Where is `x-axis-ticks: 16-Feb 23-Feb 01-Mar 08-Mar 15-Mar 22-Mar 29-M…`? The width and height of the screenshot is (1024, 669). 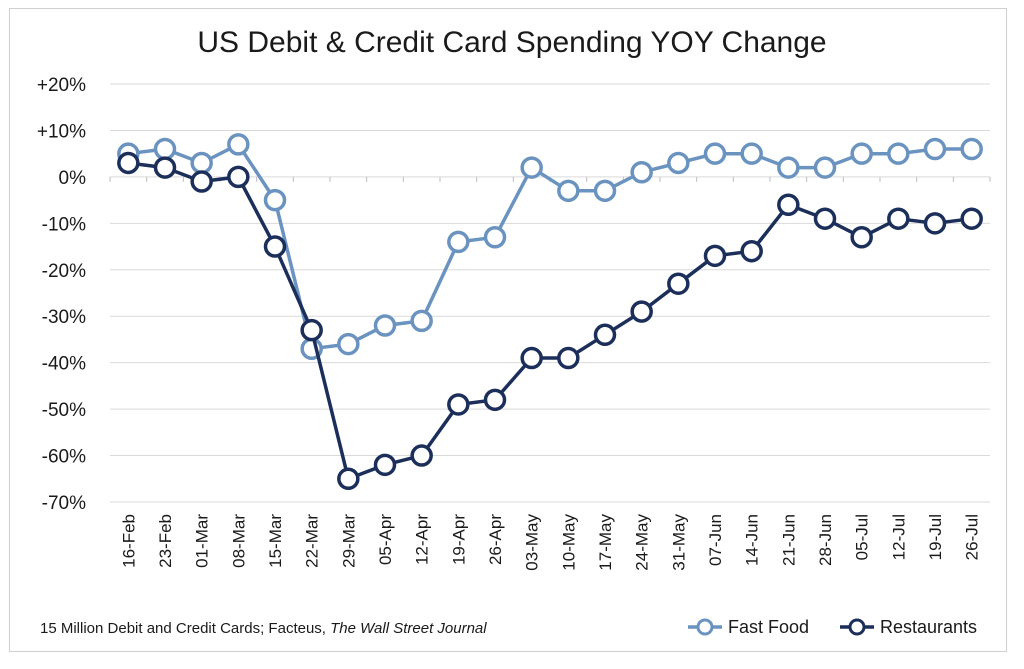
x-axis-ticks: 16-Feb 23-Feb 01-Mar 08-Mar 15-Mar 22-Mar 29-M… is located at coordinates (550, 542).